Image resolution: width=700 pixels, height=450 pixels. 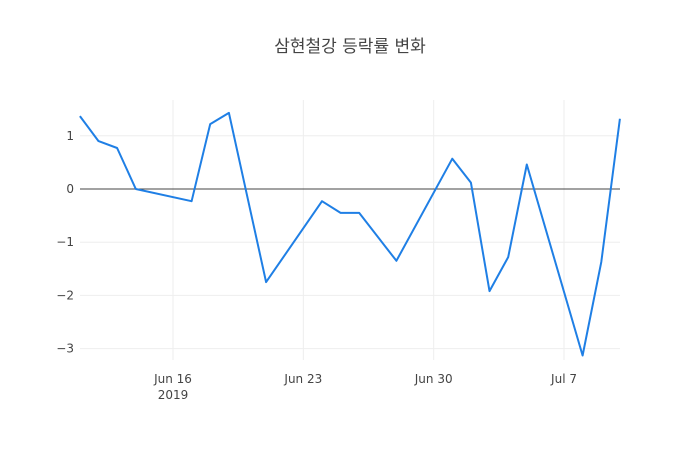 What do you see at coordinates (172, 379) in the screenshot?
I see `x-tick-label: Jun 16` at bounding box center [172, 379].